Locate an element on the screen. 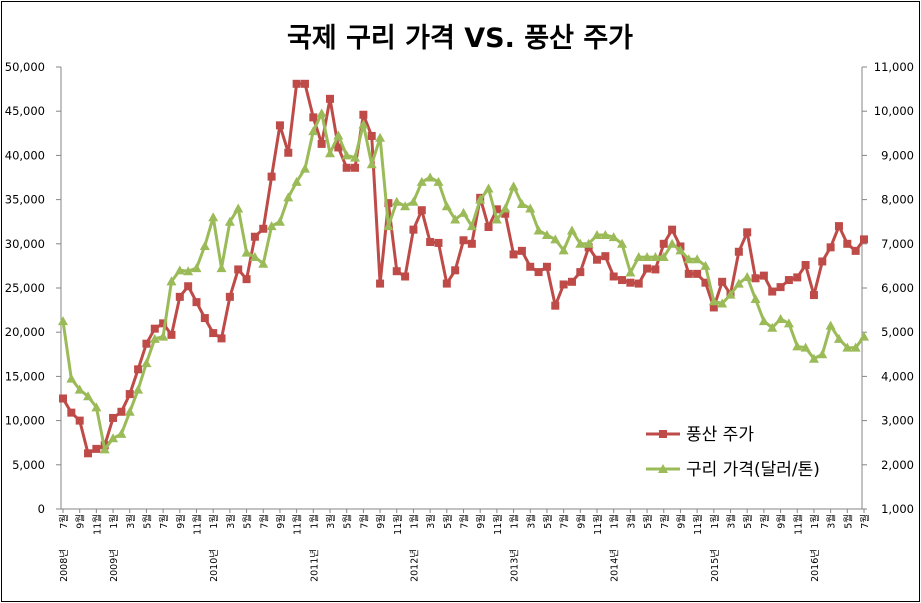 The image size is (921, 603). right-tick-label: 8,000 is located at coordinates (897, 200).